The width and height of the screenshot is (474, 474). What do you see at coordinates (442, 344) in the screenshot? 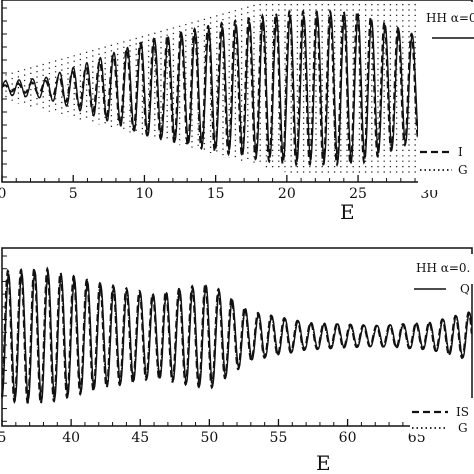
I see `bottom-legend: HH α=0. Q IS G` at bounding box center [442, 344].